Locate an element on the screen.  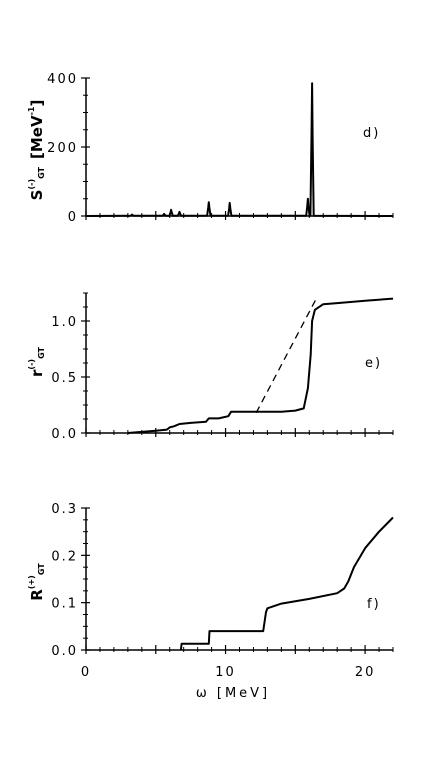
panel-d-y-tick-label: 400 is located at coordinates (62, 79).